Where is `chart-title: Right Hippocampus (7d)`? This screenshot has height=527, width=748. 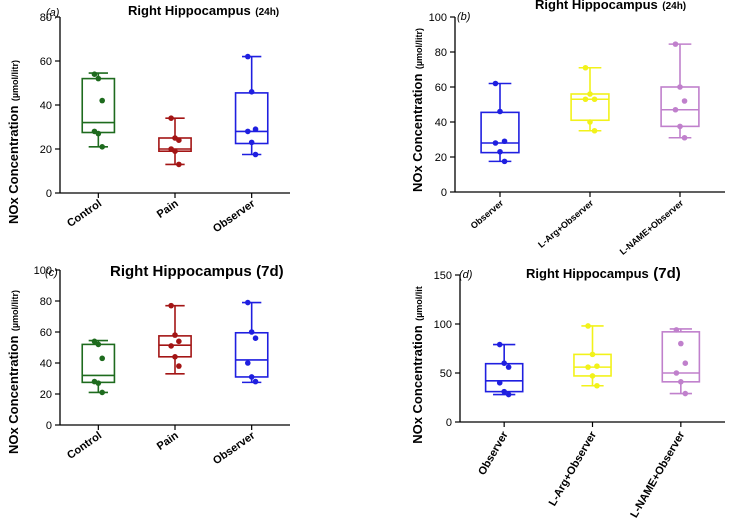 chart-title: Right Hippocampus (7d) is located at coordinates (197, 271).